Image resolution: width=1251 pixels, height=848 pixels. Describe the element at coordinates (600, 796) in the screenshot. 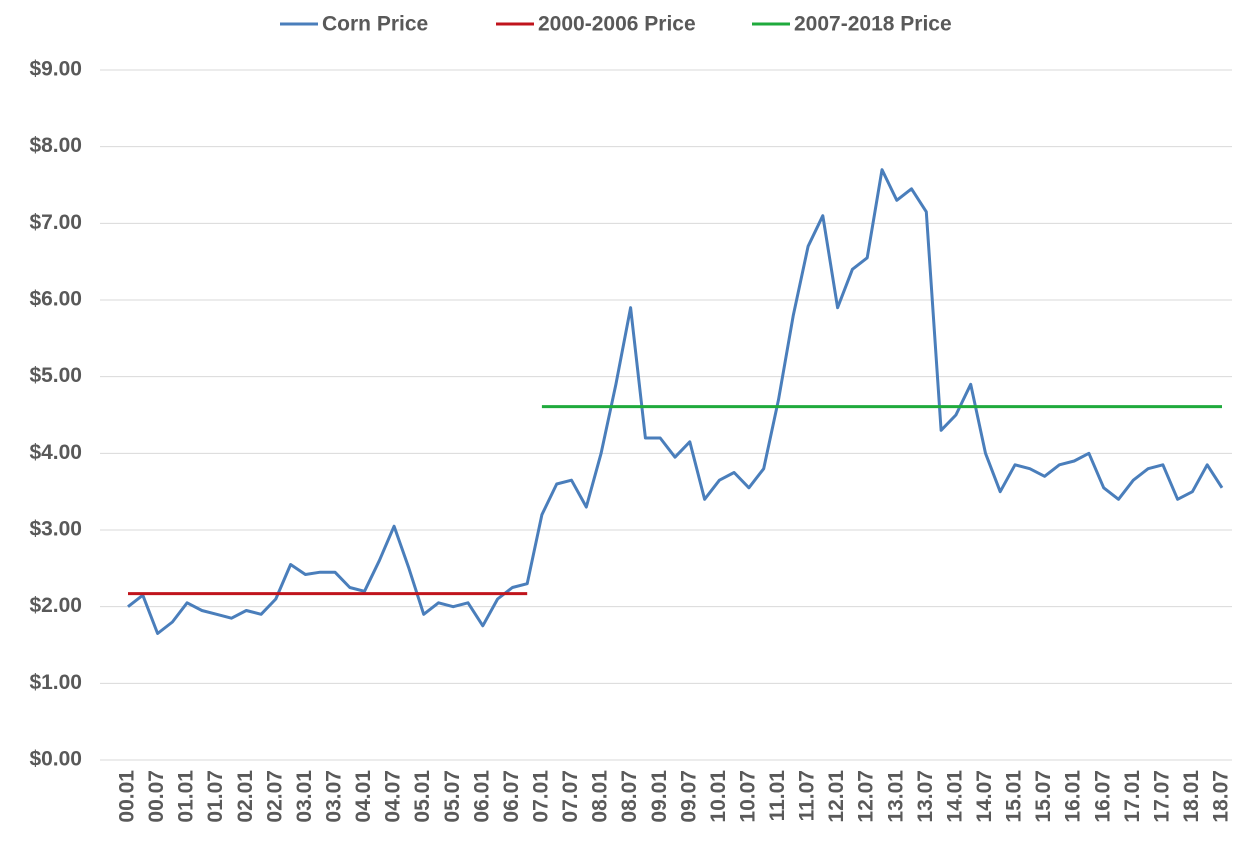

I see `x-tick-label: 08.01` at that location.